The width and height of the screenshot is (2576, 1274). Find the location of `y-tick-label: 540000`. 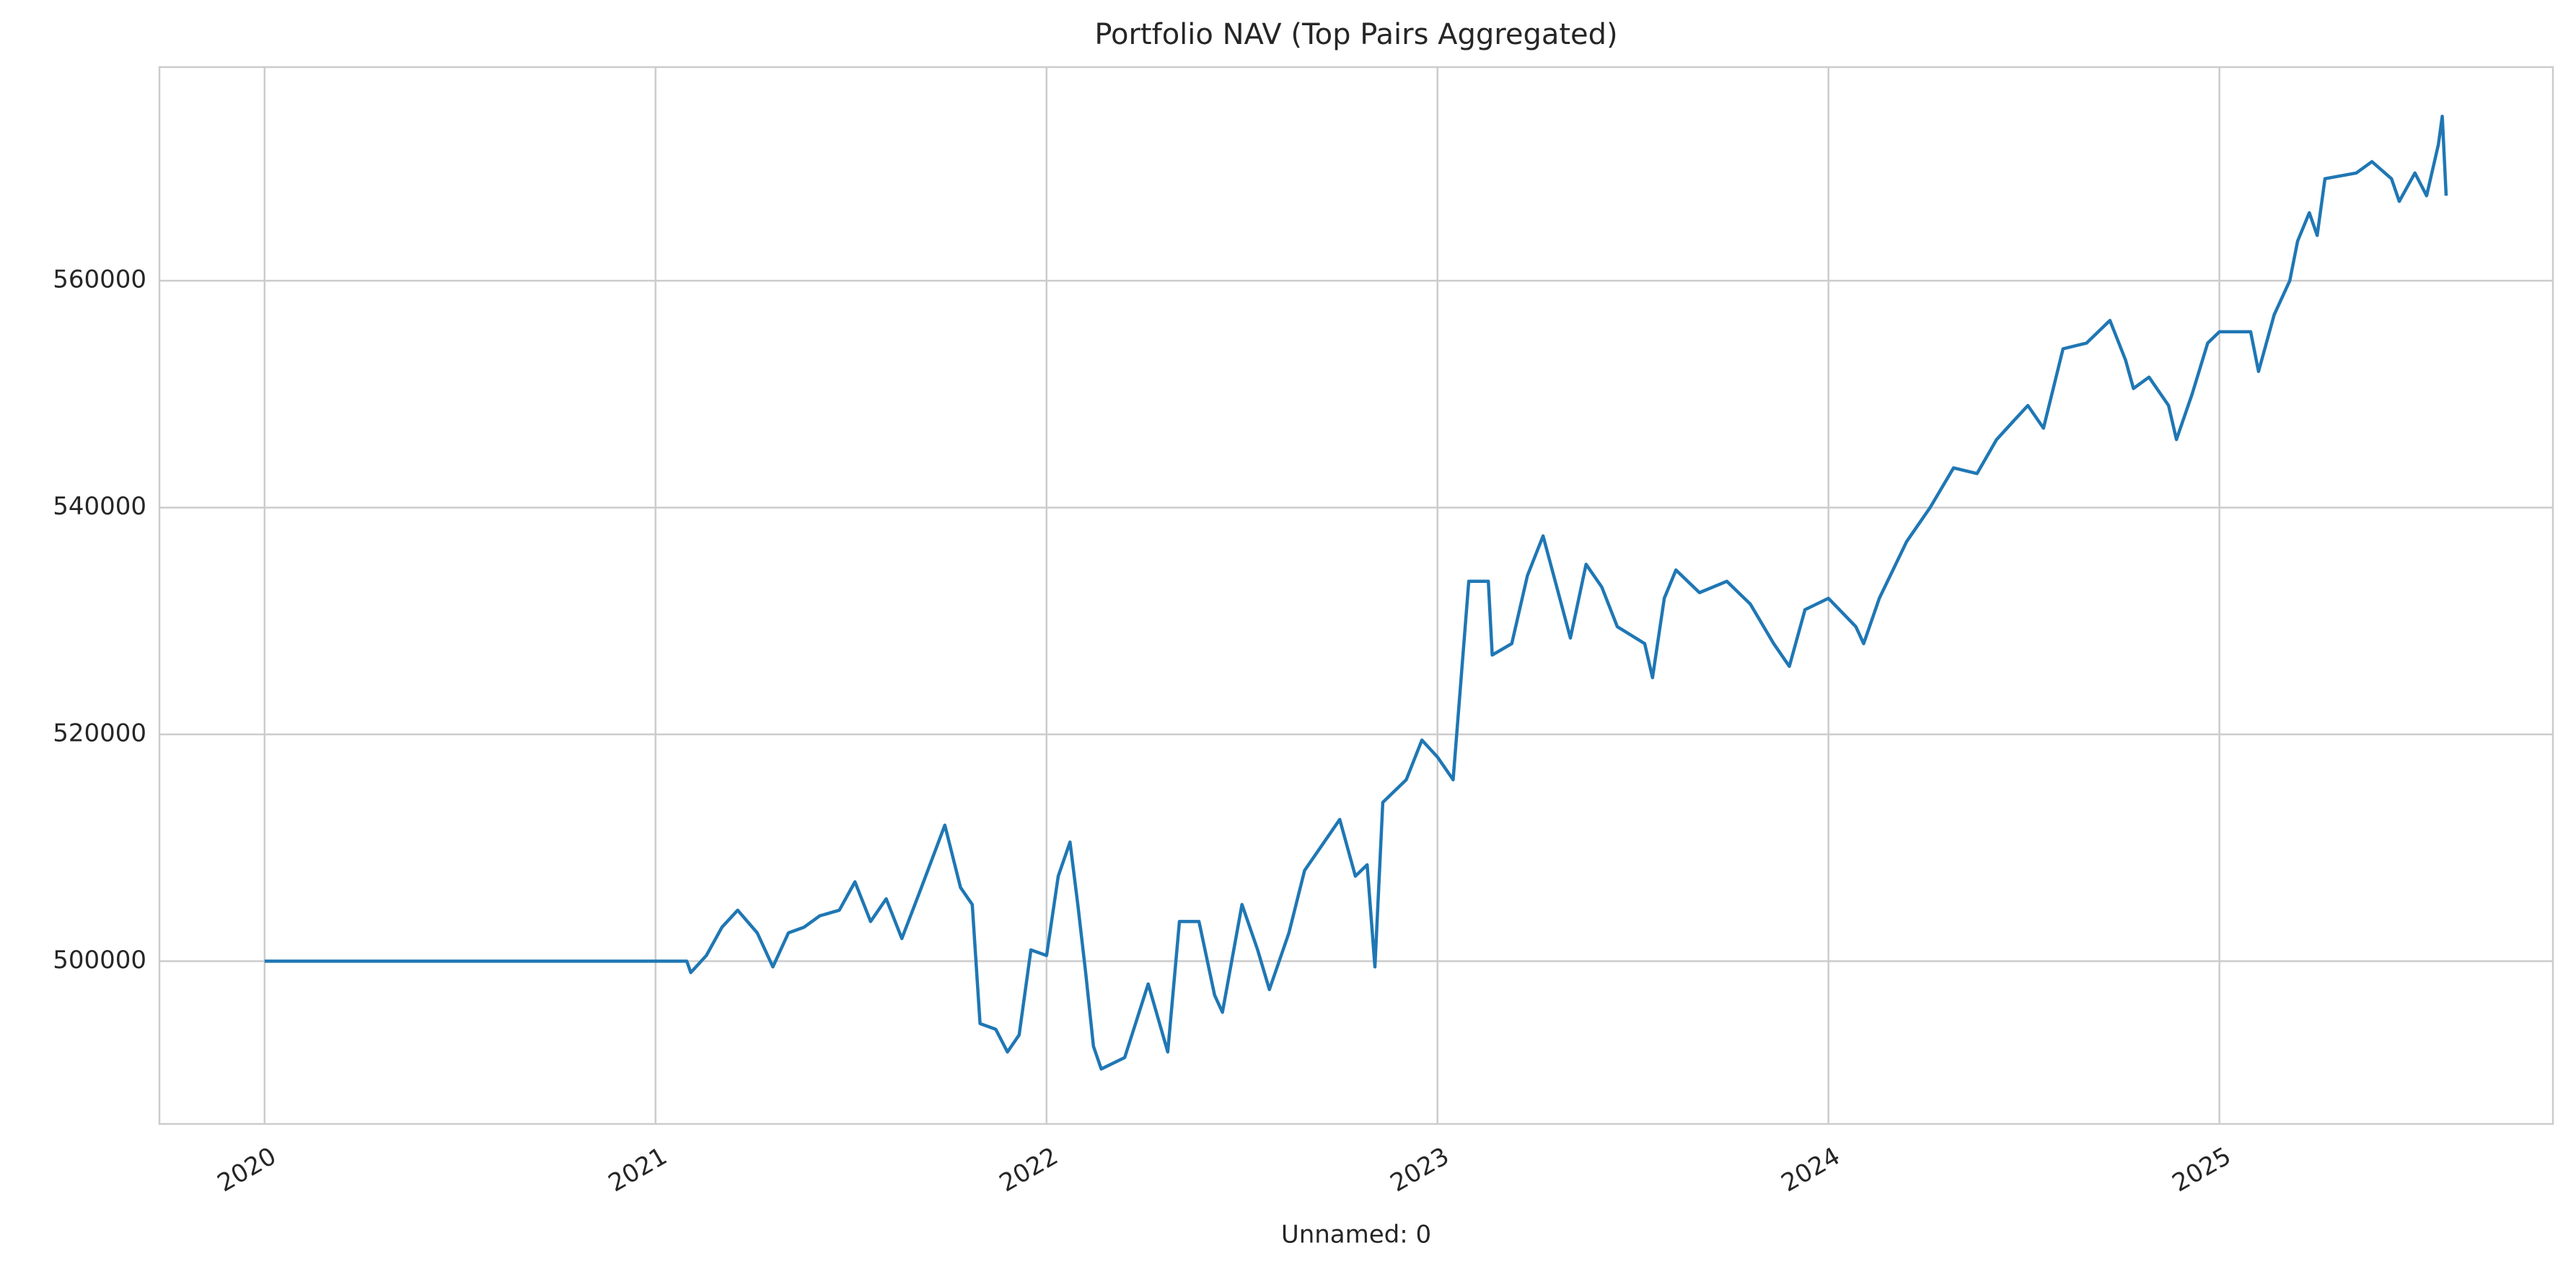

y-tick-label: 540000 is located at coordinates (99, 507).